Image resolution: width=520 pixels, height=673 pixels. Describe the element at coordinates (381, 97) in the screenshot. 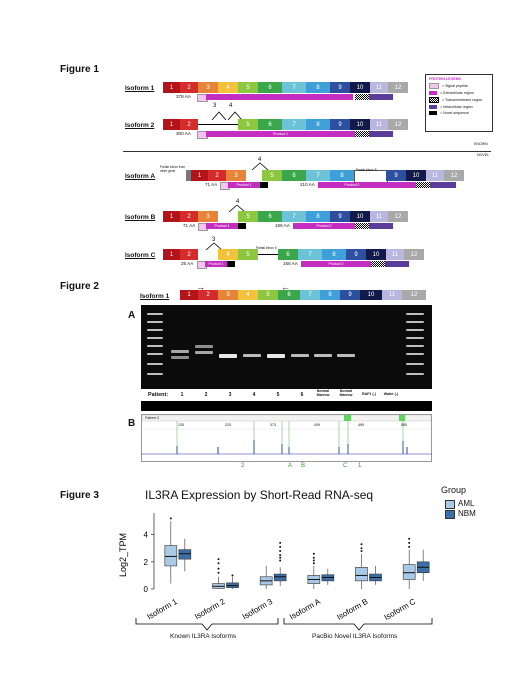

I see `isoform1-intracellular` at that location.